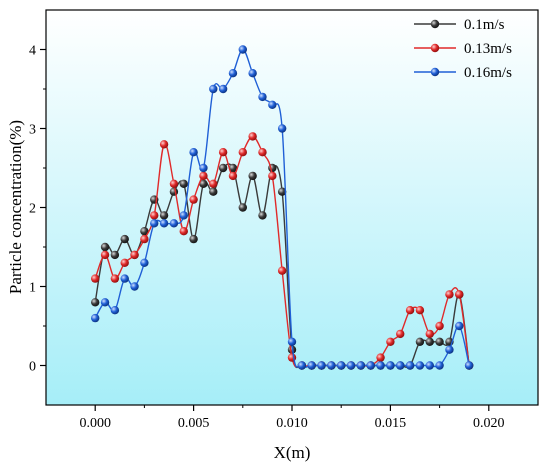 This screenshot has height=469, width=550. I want to click on legend-label: 0.16m/s, so click(488, 73).